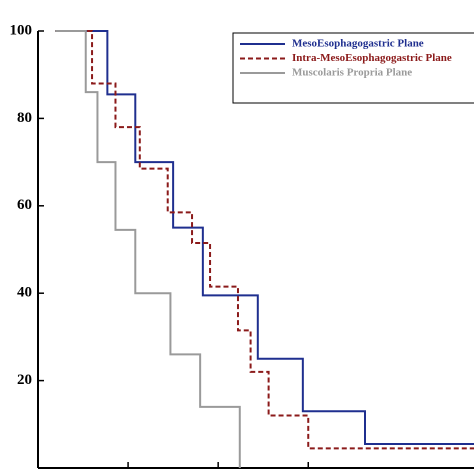  I want to click on y-tick-label: 20, so click(24, 380).